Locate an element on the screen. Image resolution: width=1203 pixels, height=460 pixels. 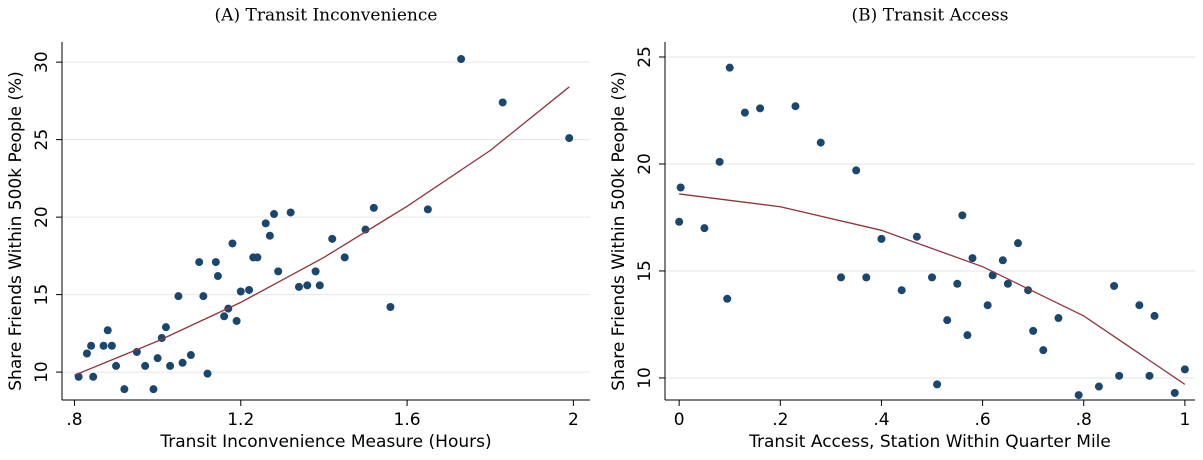
x-tick-label: 2 is located at coordinates (573, 420).